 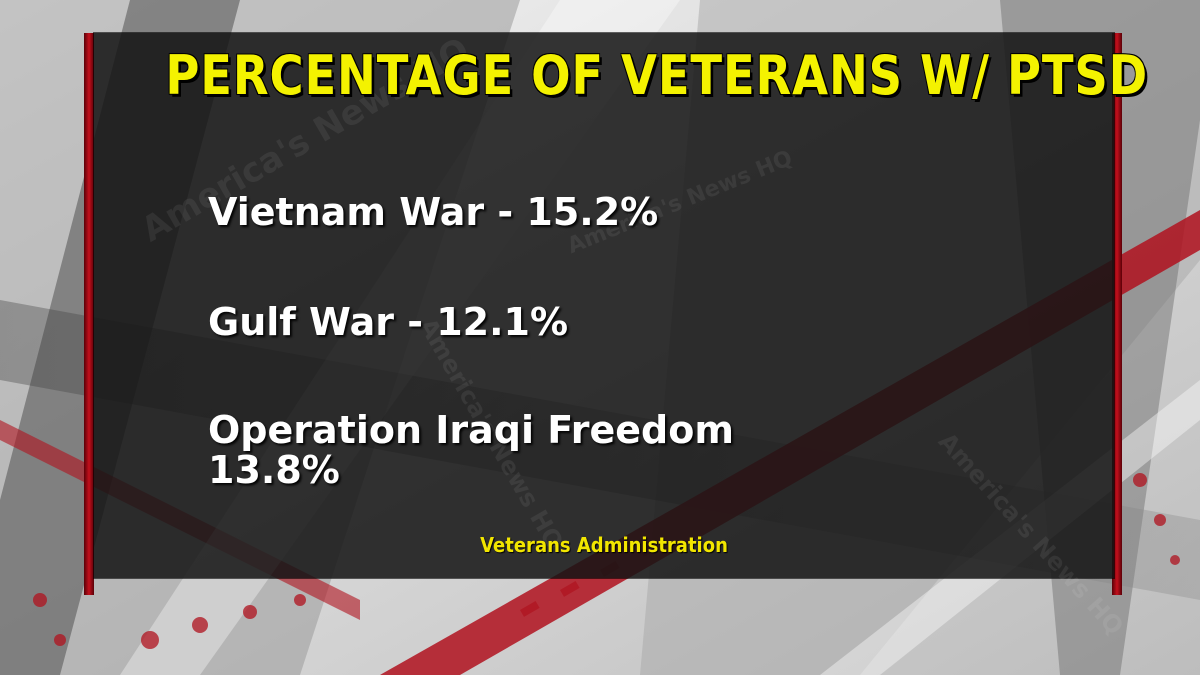 I want to click on stat-operation-iraqi-freedom: Operation Iraqi Freedom 13.8%, so click(x=471, y=450).